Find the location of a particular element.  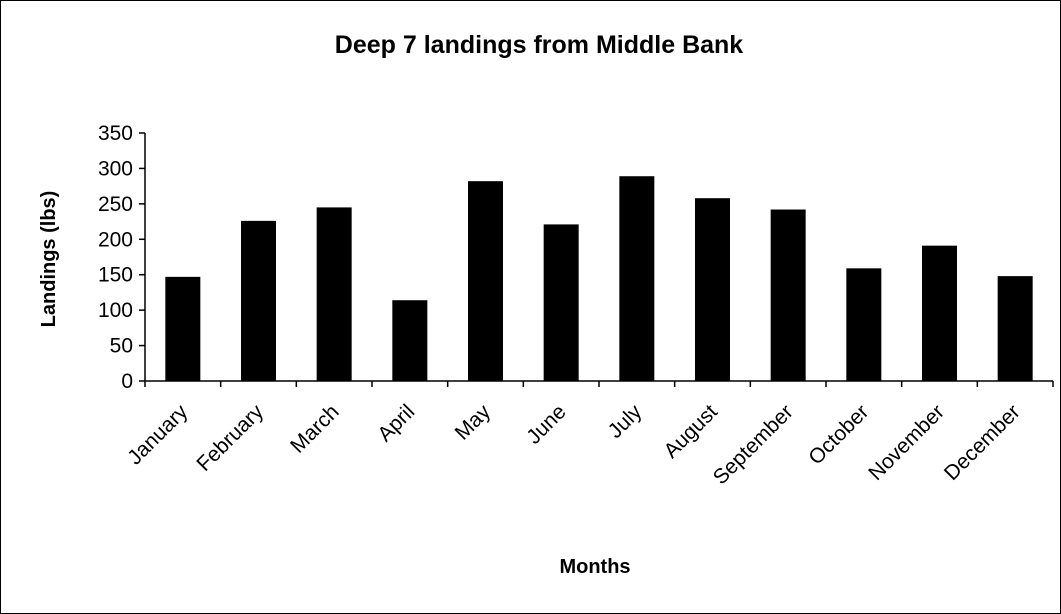

bar-march is located at coordinates (334, 294).